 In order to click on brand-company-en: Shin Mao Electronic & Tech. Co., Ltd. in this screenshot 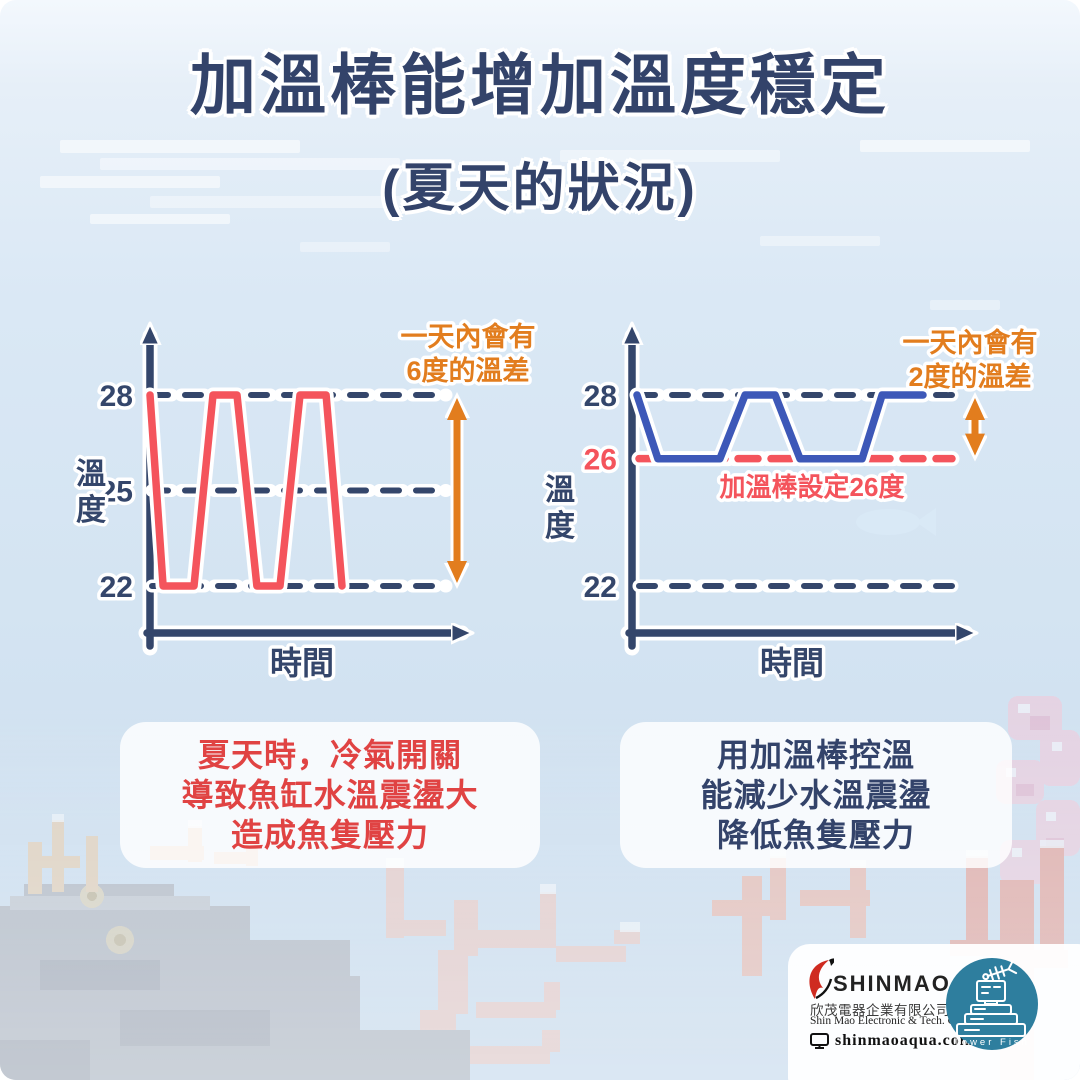, I will do `click(899, 1021)`.